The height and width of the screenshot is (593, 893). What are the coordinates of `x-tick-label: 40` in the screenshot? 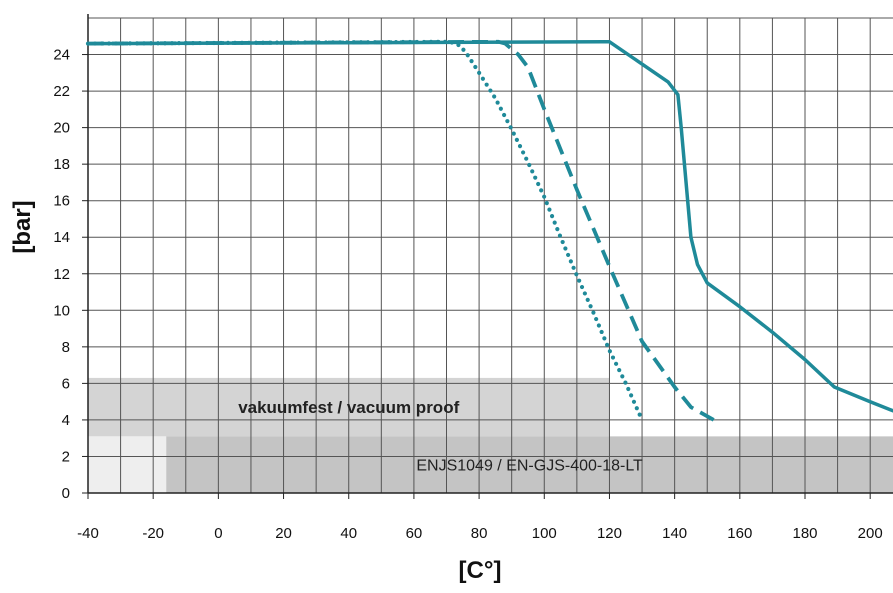 It's located at (348, 533).